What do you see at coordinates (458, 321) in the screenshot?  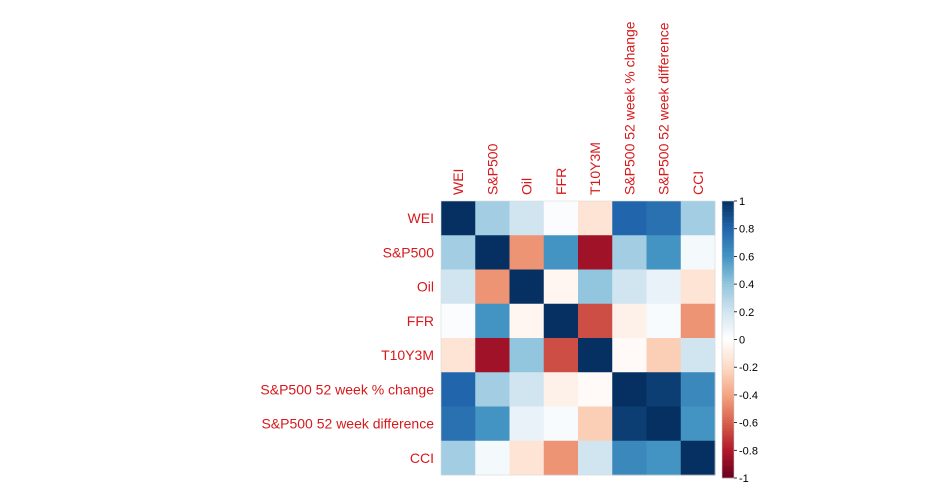 I see `heatmap-cell-ffr-wei` at bounding box center [458, 321].